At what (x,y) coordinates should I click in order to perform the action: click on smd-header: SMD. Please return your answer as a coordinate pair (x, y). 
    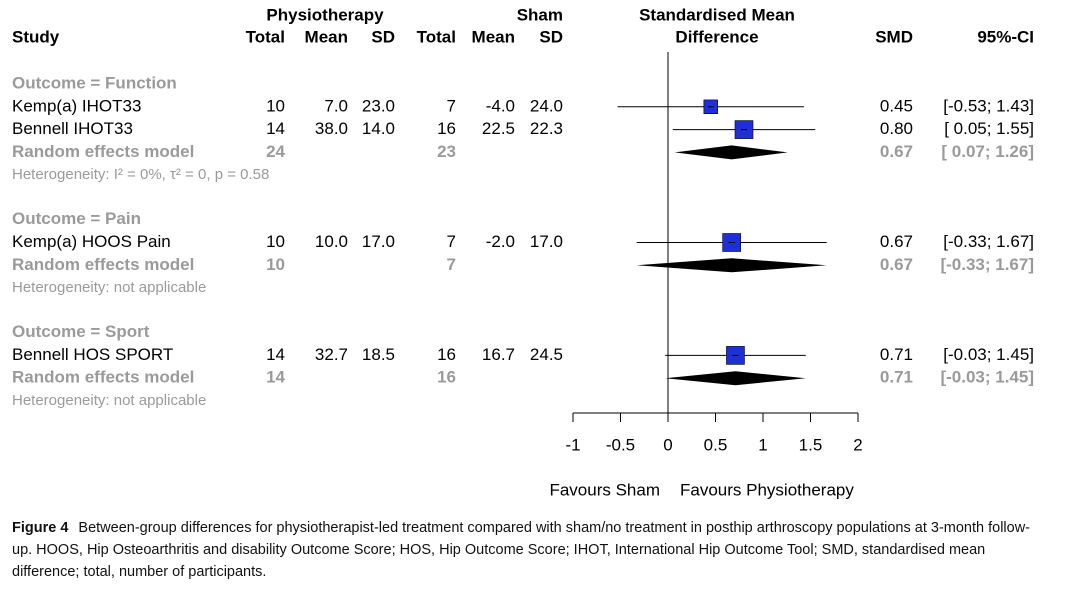
    Looking at the image, I should click on (894, 36).